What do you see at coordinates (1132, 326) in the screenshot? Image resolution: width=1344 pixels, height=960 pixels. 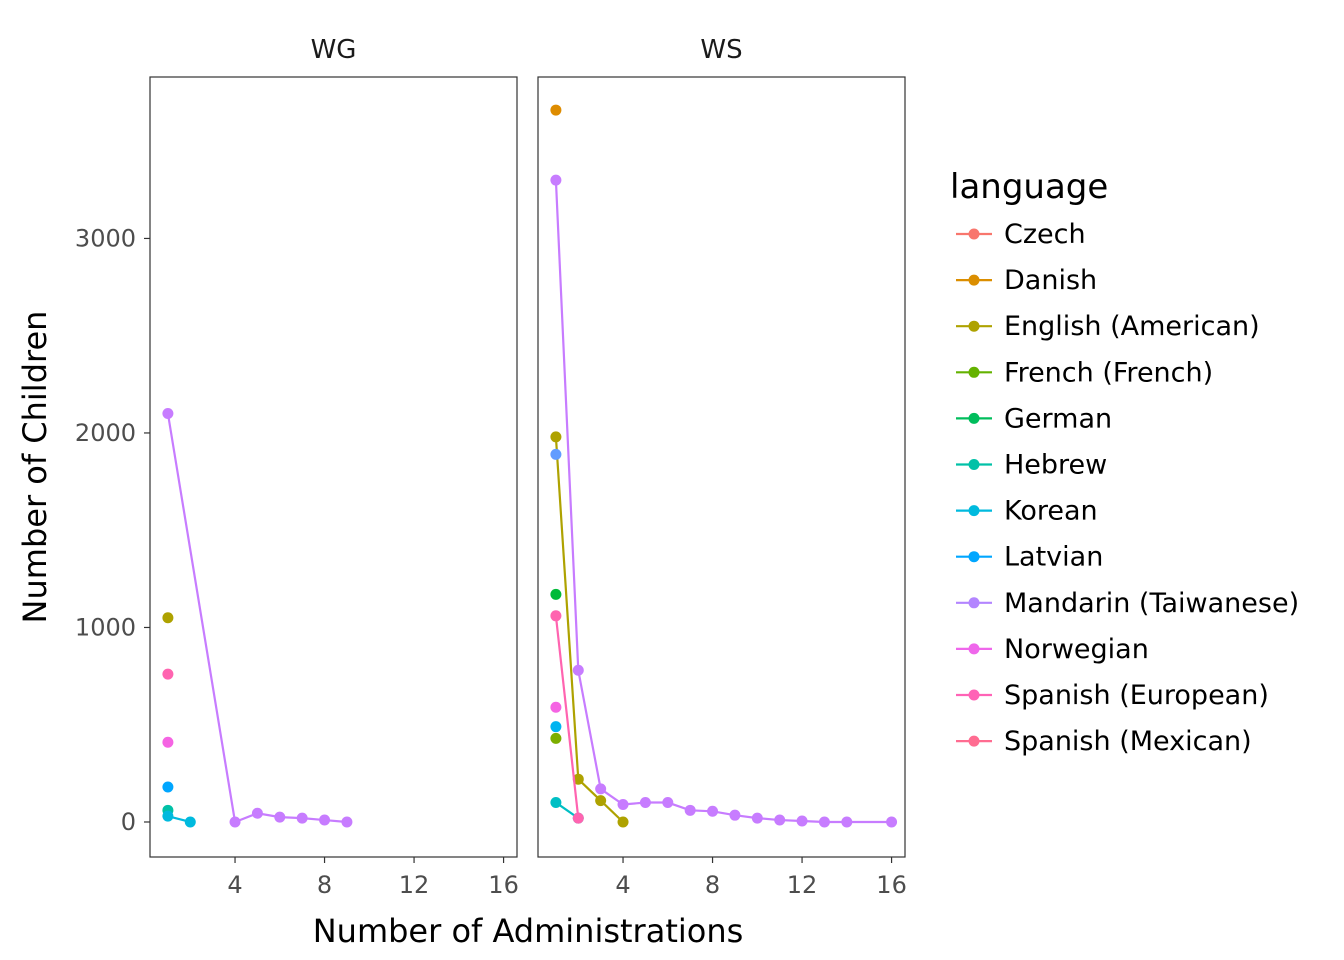 I see `legend-label: English (American)` at bounding box center [1132, 326].